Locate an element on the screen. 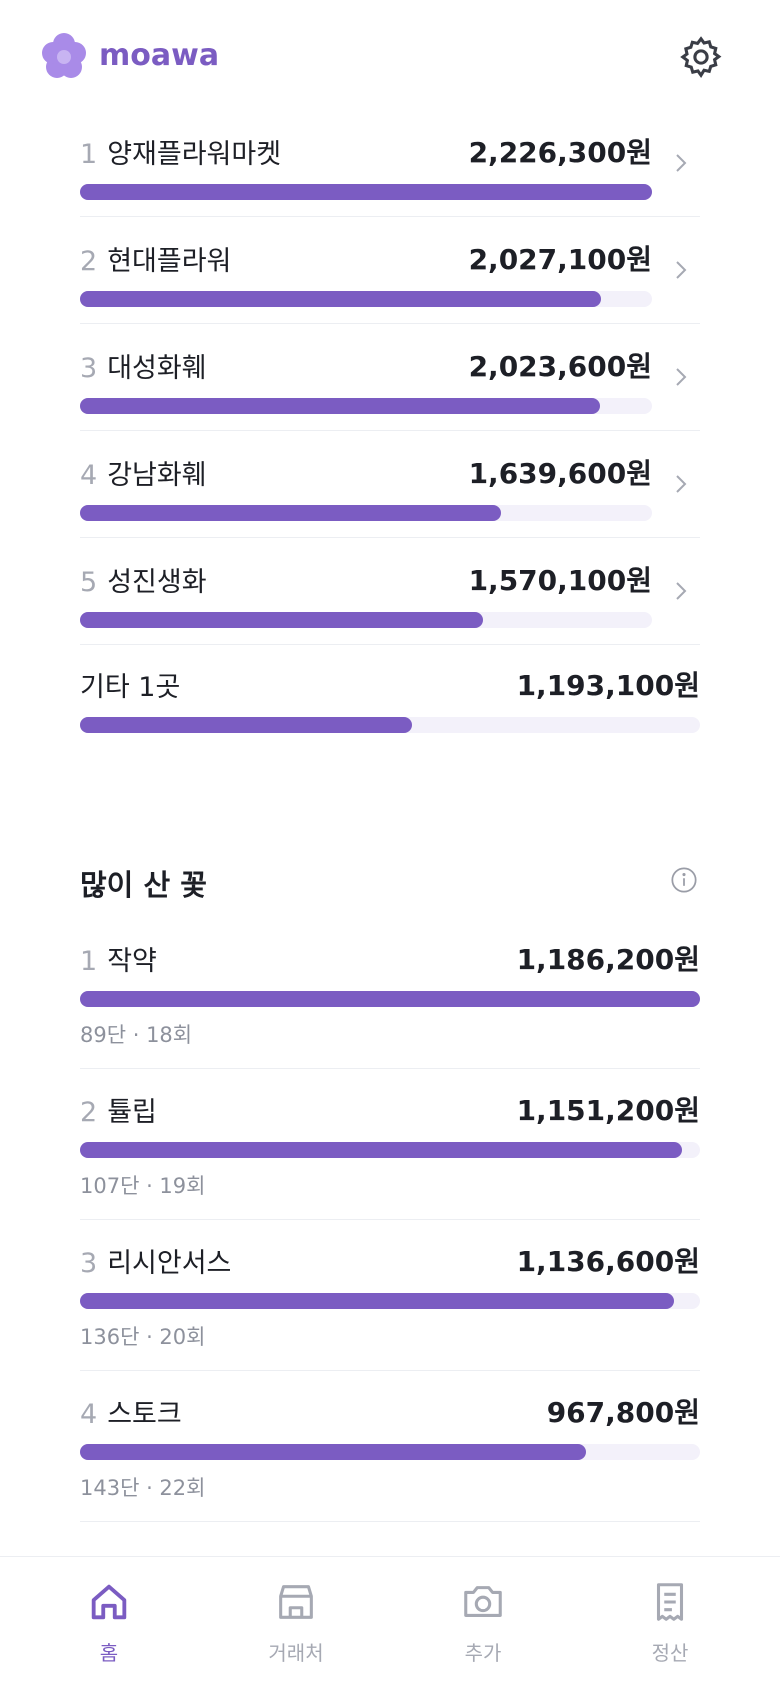 Image resolution: width=780 pixels, height=1689 pixels. row-name: 3 리시안서스 is located at coordinates (155, 1260).